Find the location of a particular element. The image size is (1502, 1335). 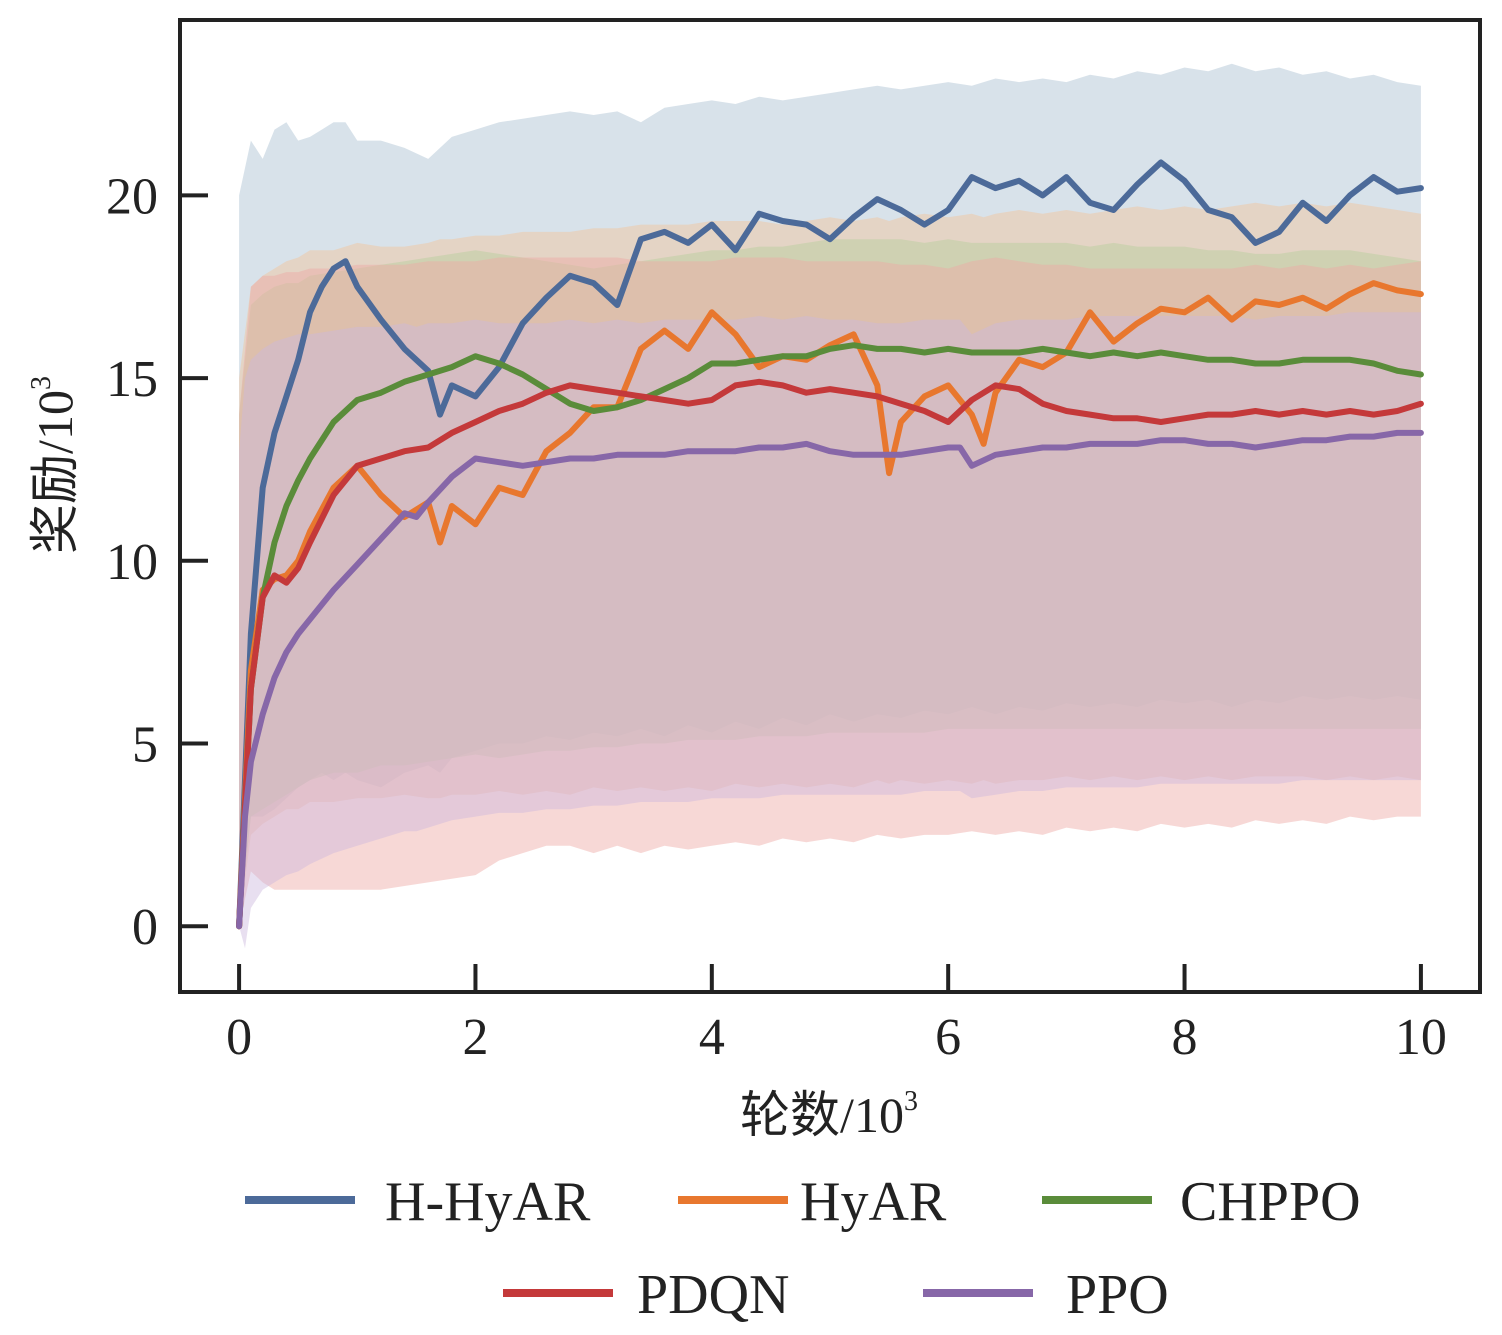

y-tick-label: 0 is located at coordinates (145, 927).